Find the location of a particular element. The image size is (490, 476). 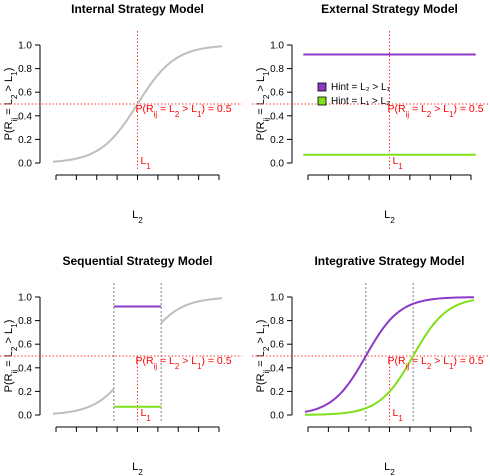

series-line-green is located at coordinates (389, 357).